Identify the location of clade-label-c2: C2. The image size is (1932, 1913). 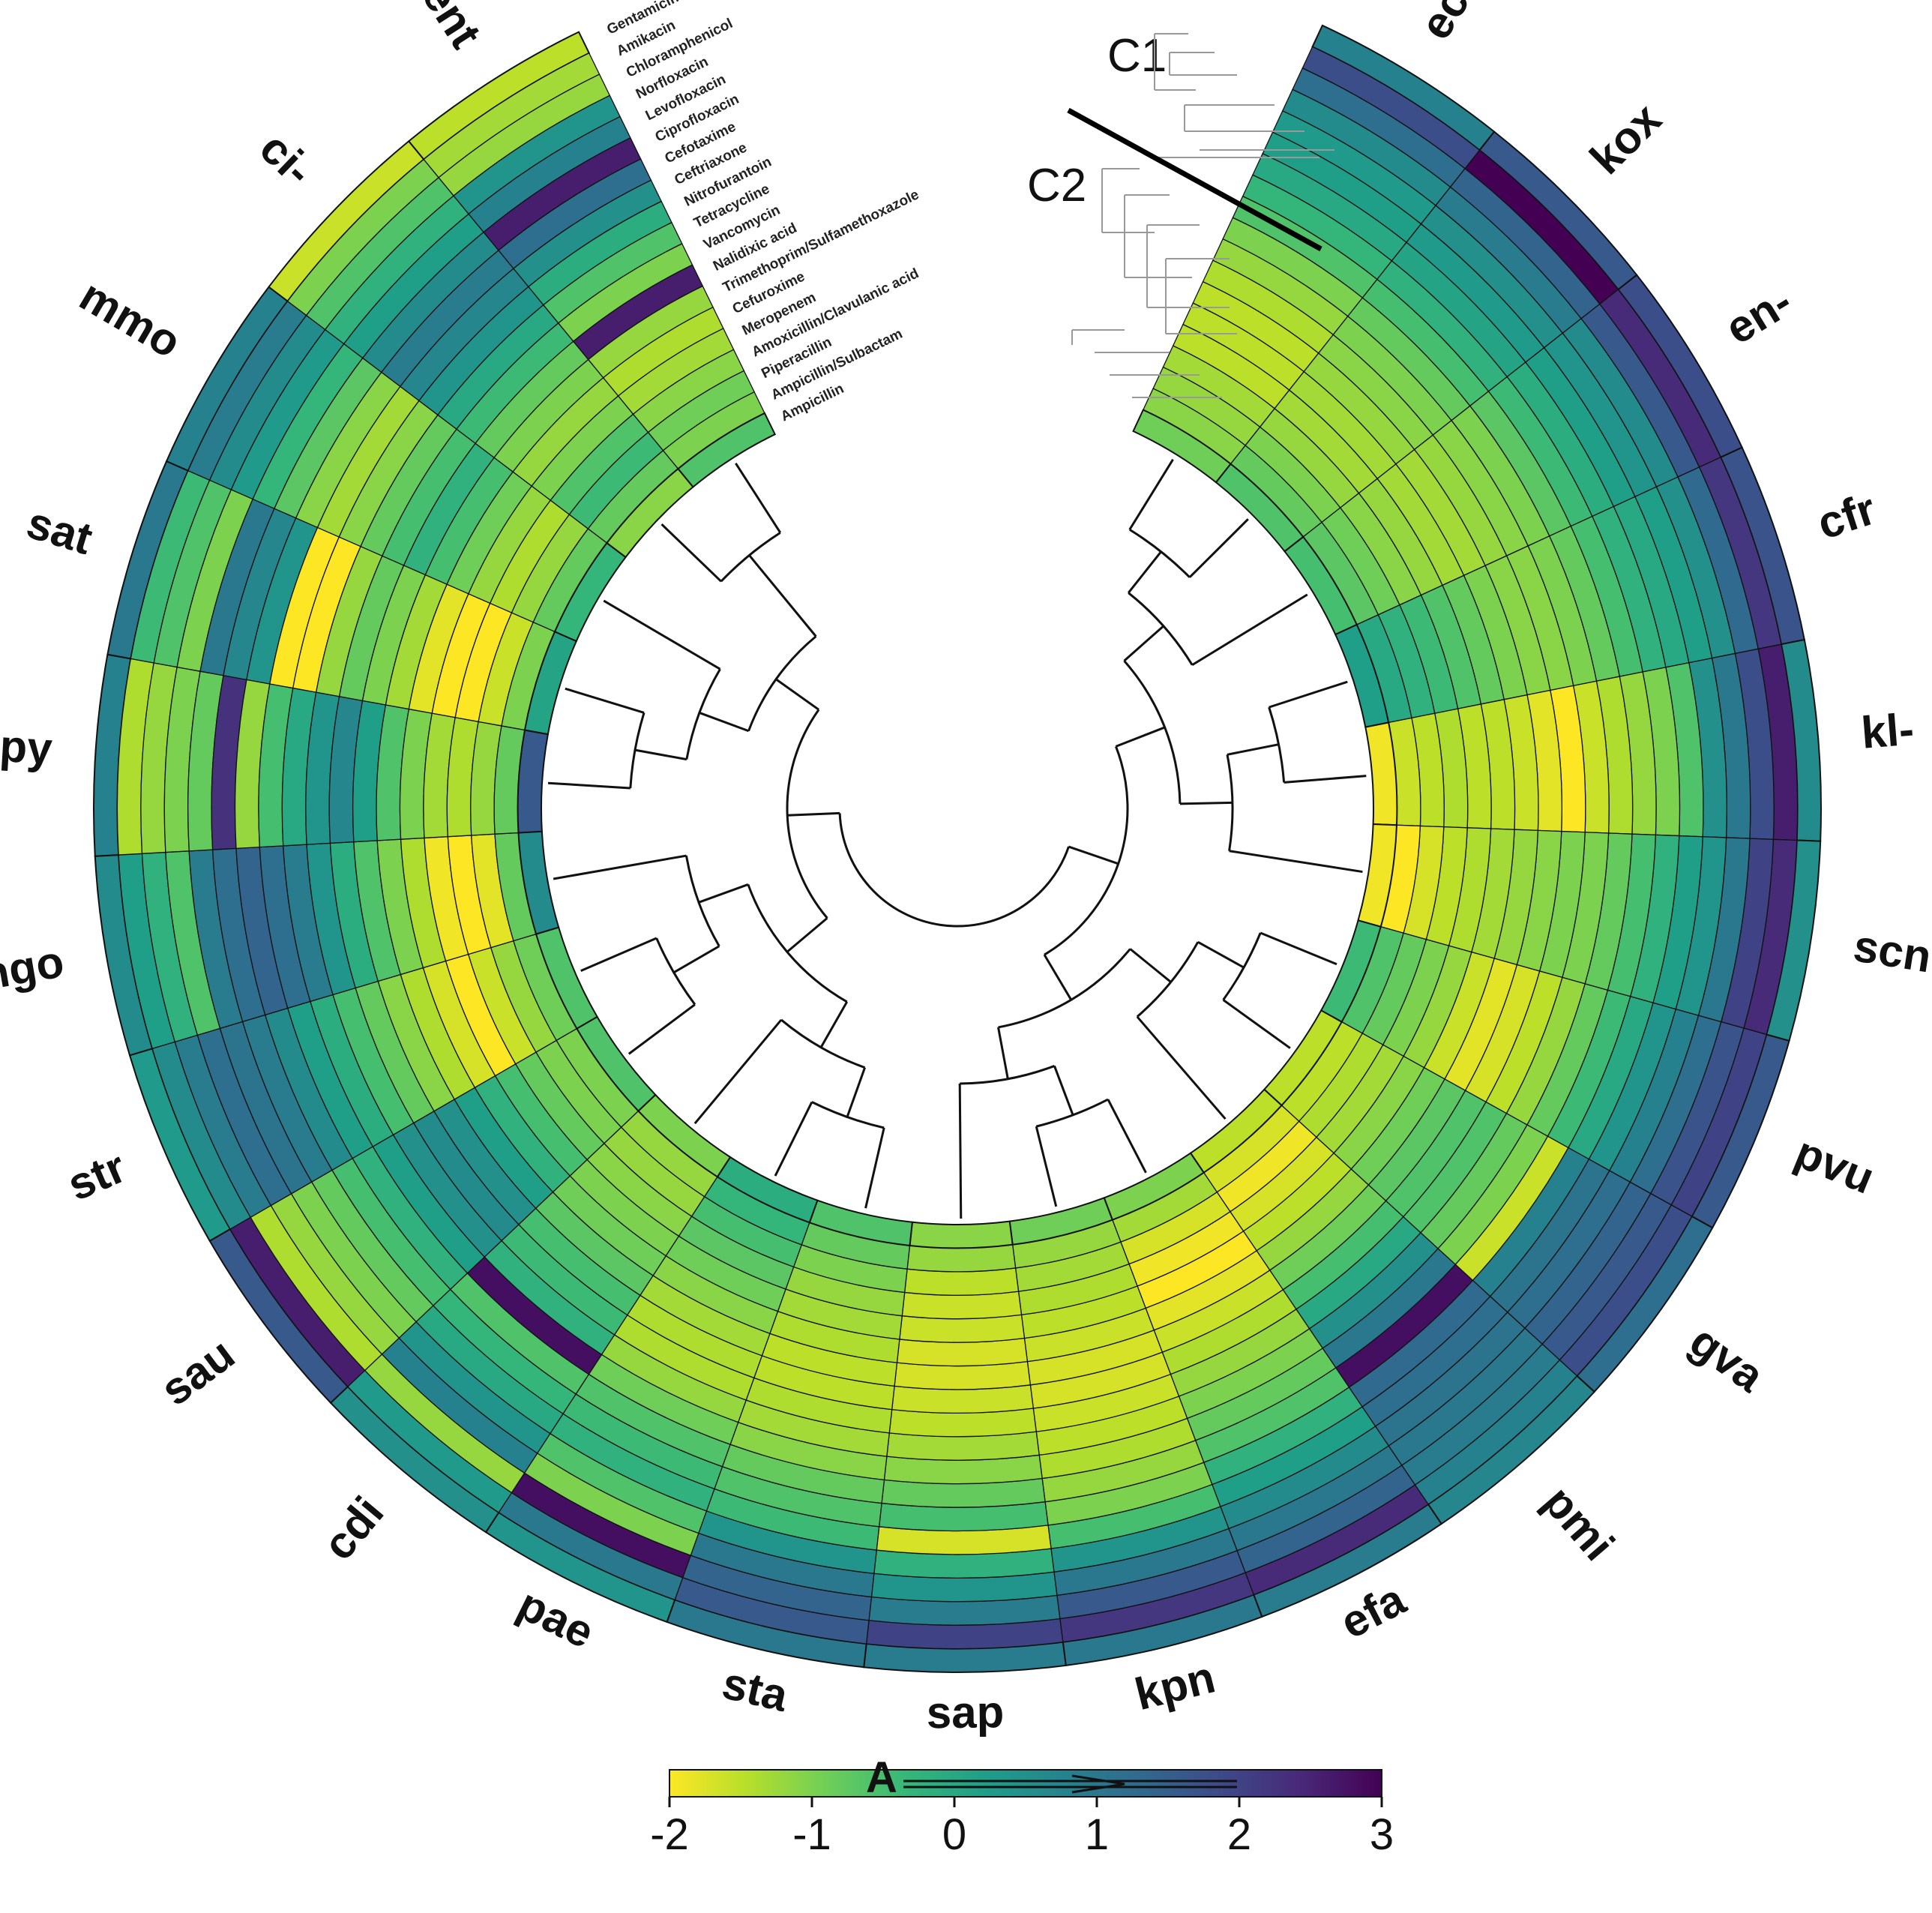
(1056, 185).